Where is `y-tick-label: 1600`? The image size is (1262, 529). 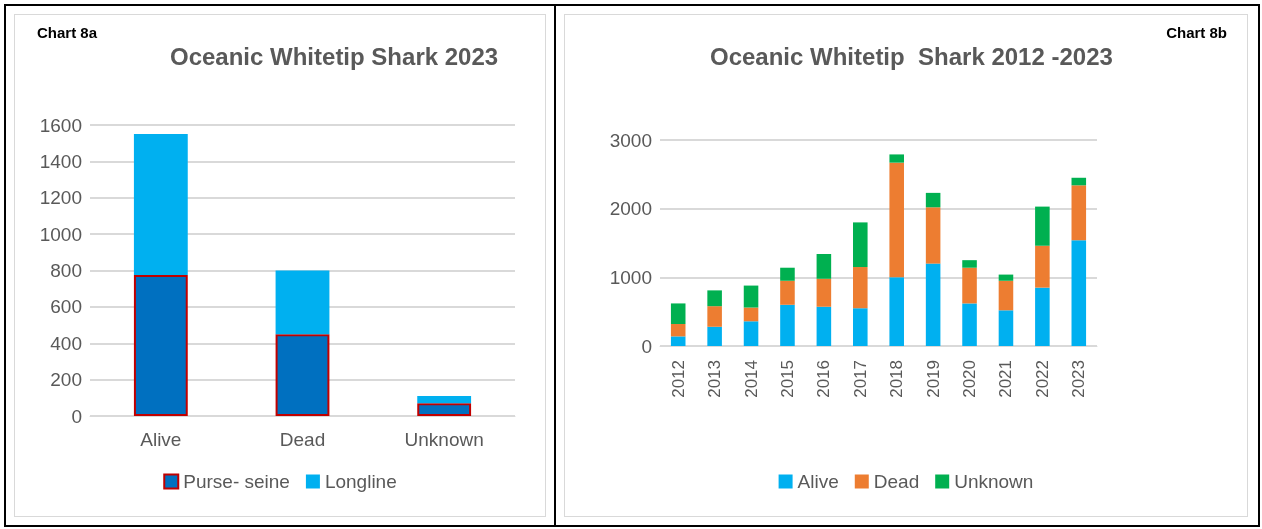 y-tick-label: 1600 is located at coordinates (60, 125).